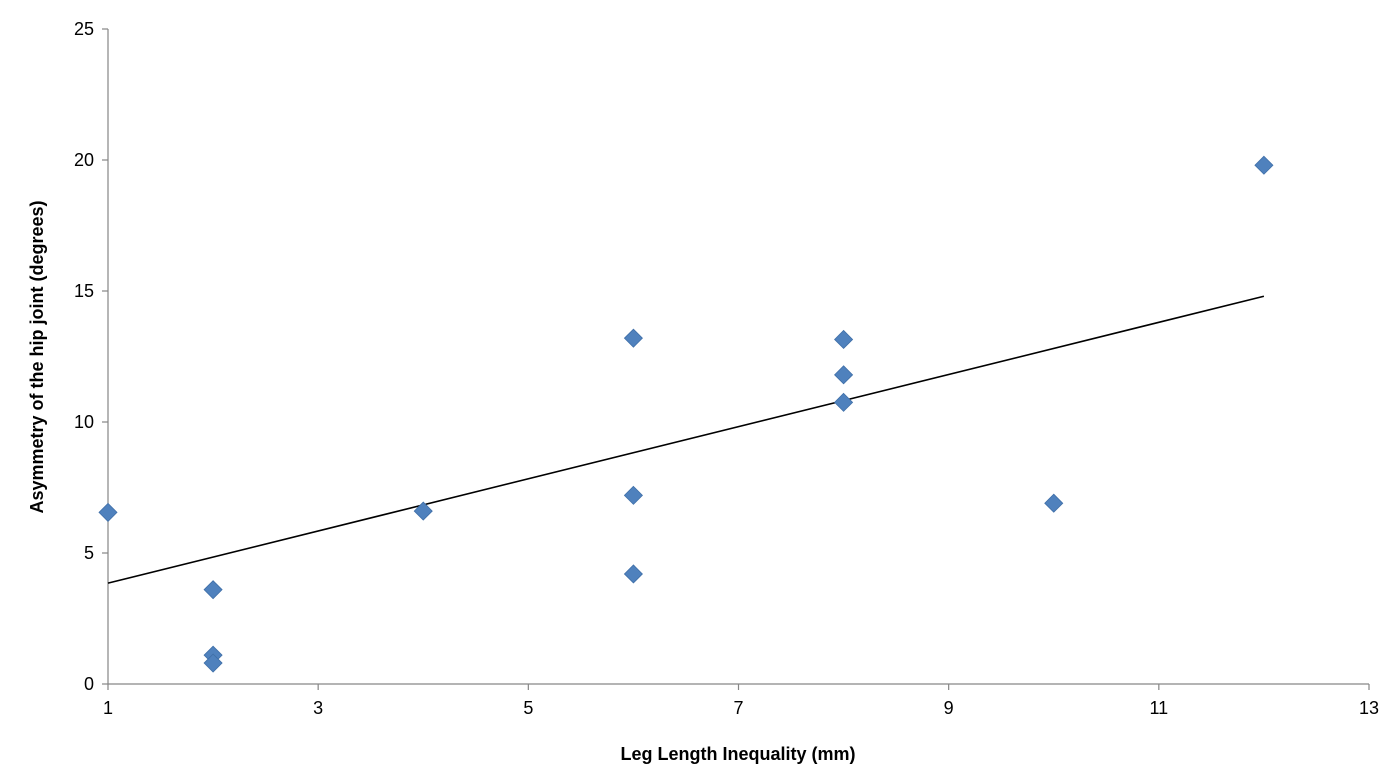  What do you see at coordinates (84, 422) in the screenshot?
I see `y-tick-label: 10` at bounding box center [84, 422].